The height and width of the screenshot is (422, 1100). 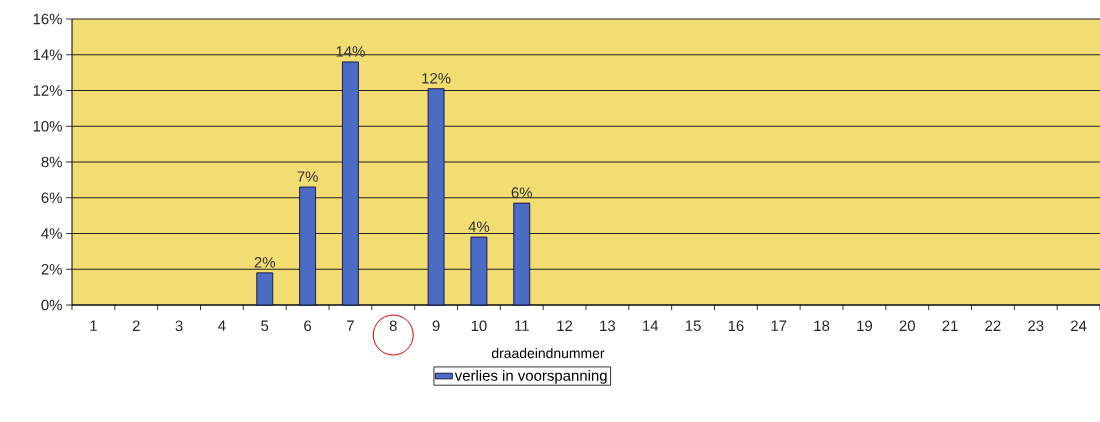 What do you see at coordinates (522, 192) in the screenshot?
I see `data-label: 6%` at bounding box center [522, 192].